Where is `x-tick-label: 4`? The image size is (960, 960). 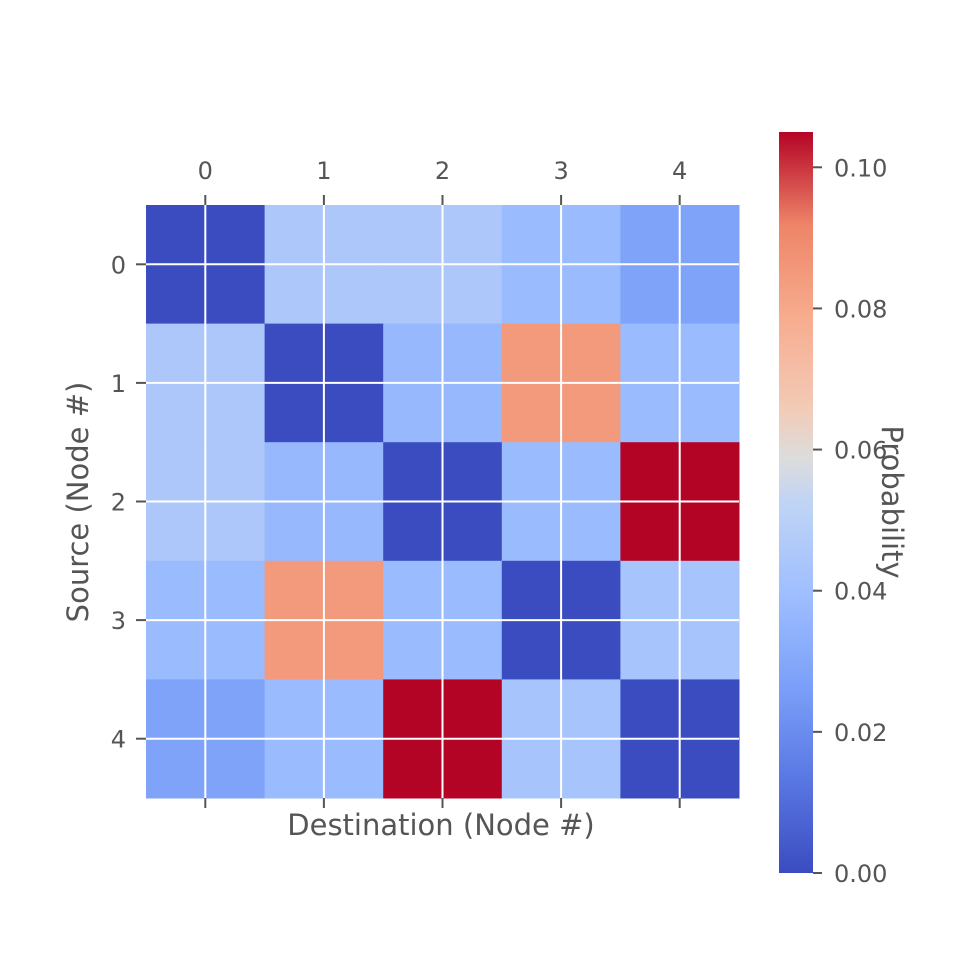
x-tick-label: 4 is located at coordinates (679, 171).